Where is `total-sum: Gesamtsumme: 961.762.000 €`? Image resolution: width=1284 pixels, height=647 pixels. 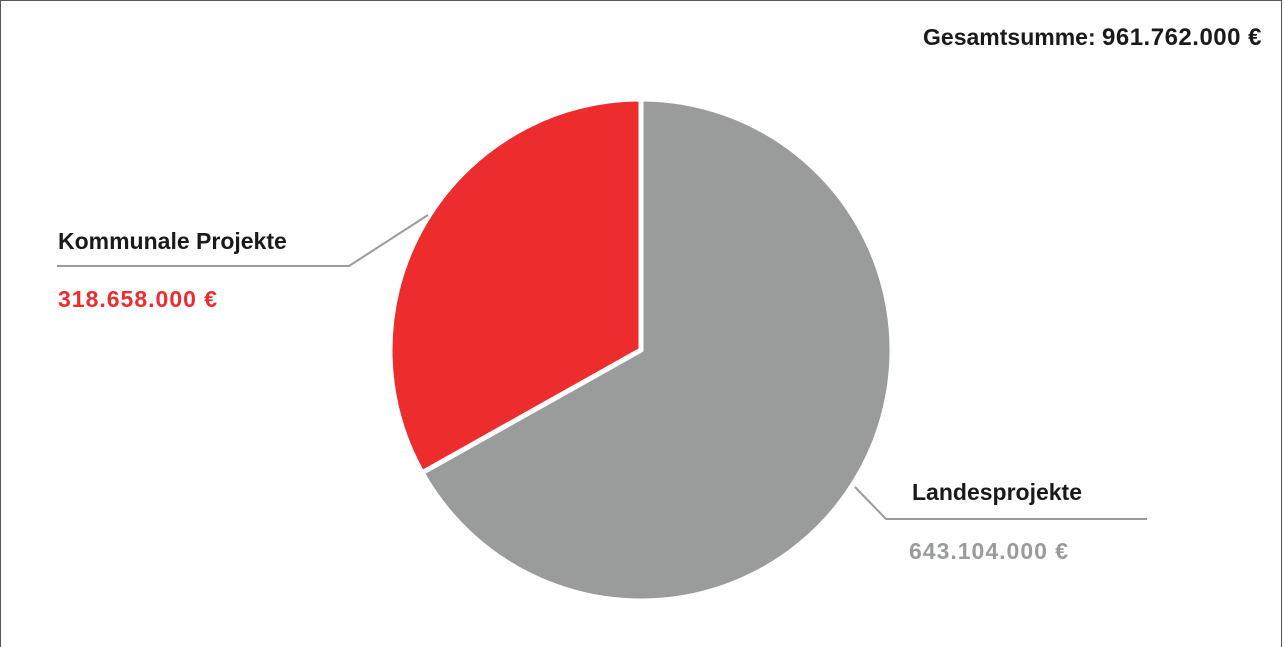
total-sum: Gesamtsumme: 961.762.000 € is located at coordinates (1092, 38).